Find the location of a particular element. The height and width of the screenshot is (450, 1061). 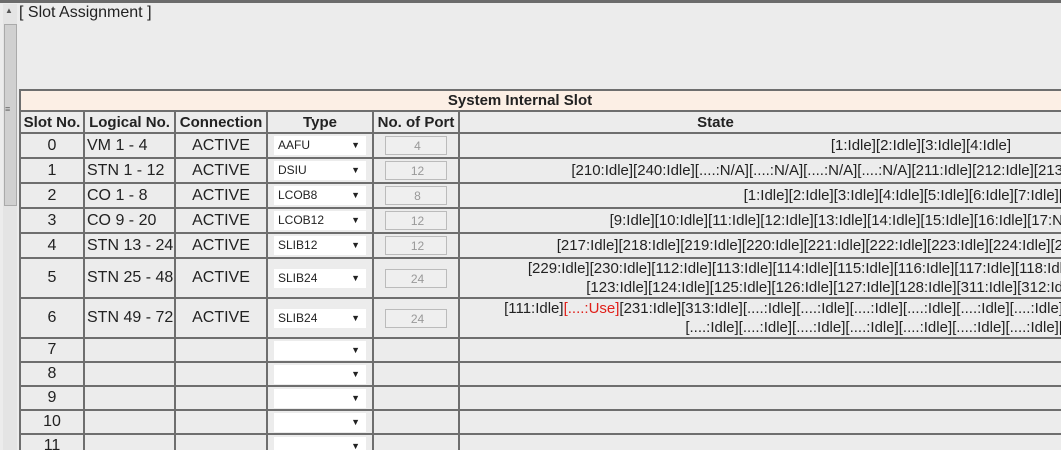

type-cell: LCOB12 ▼ is located at coordinates (320, 220).